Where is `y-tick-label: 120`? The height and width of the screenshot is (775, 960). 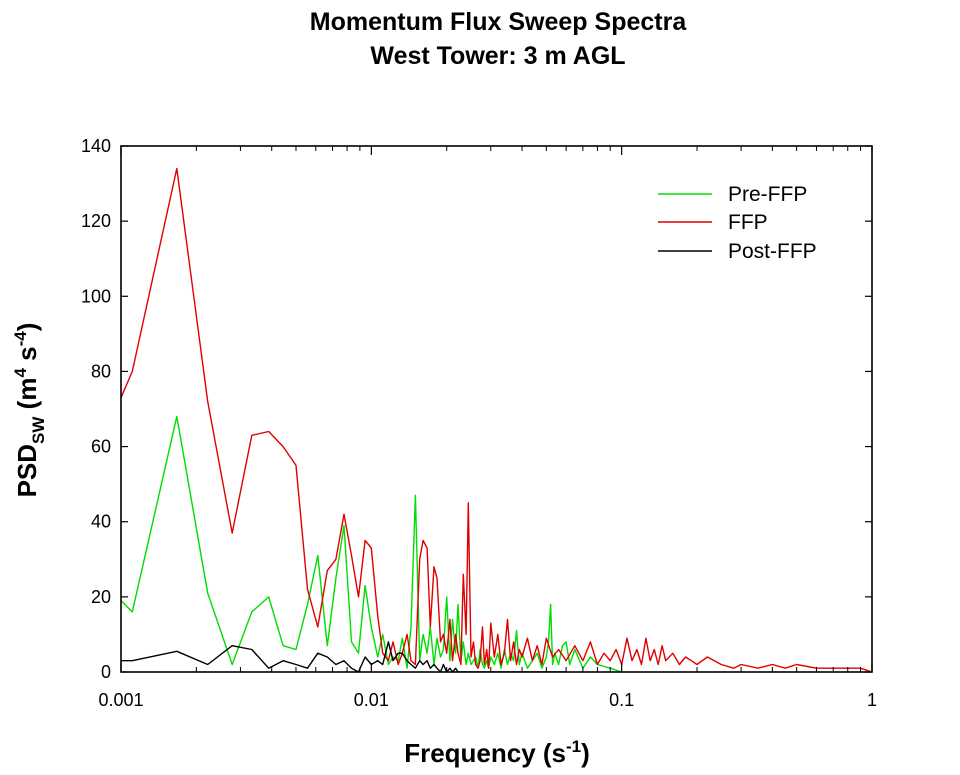 y-tick-label: 120 is located at coordinates (96, 221).